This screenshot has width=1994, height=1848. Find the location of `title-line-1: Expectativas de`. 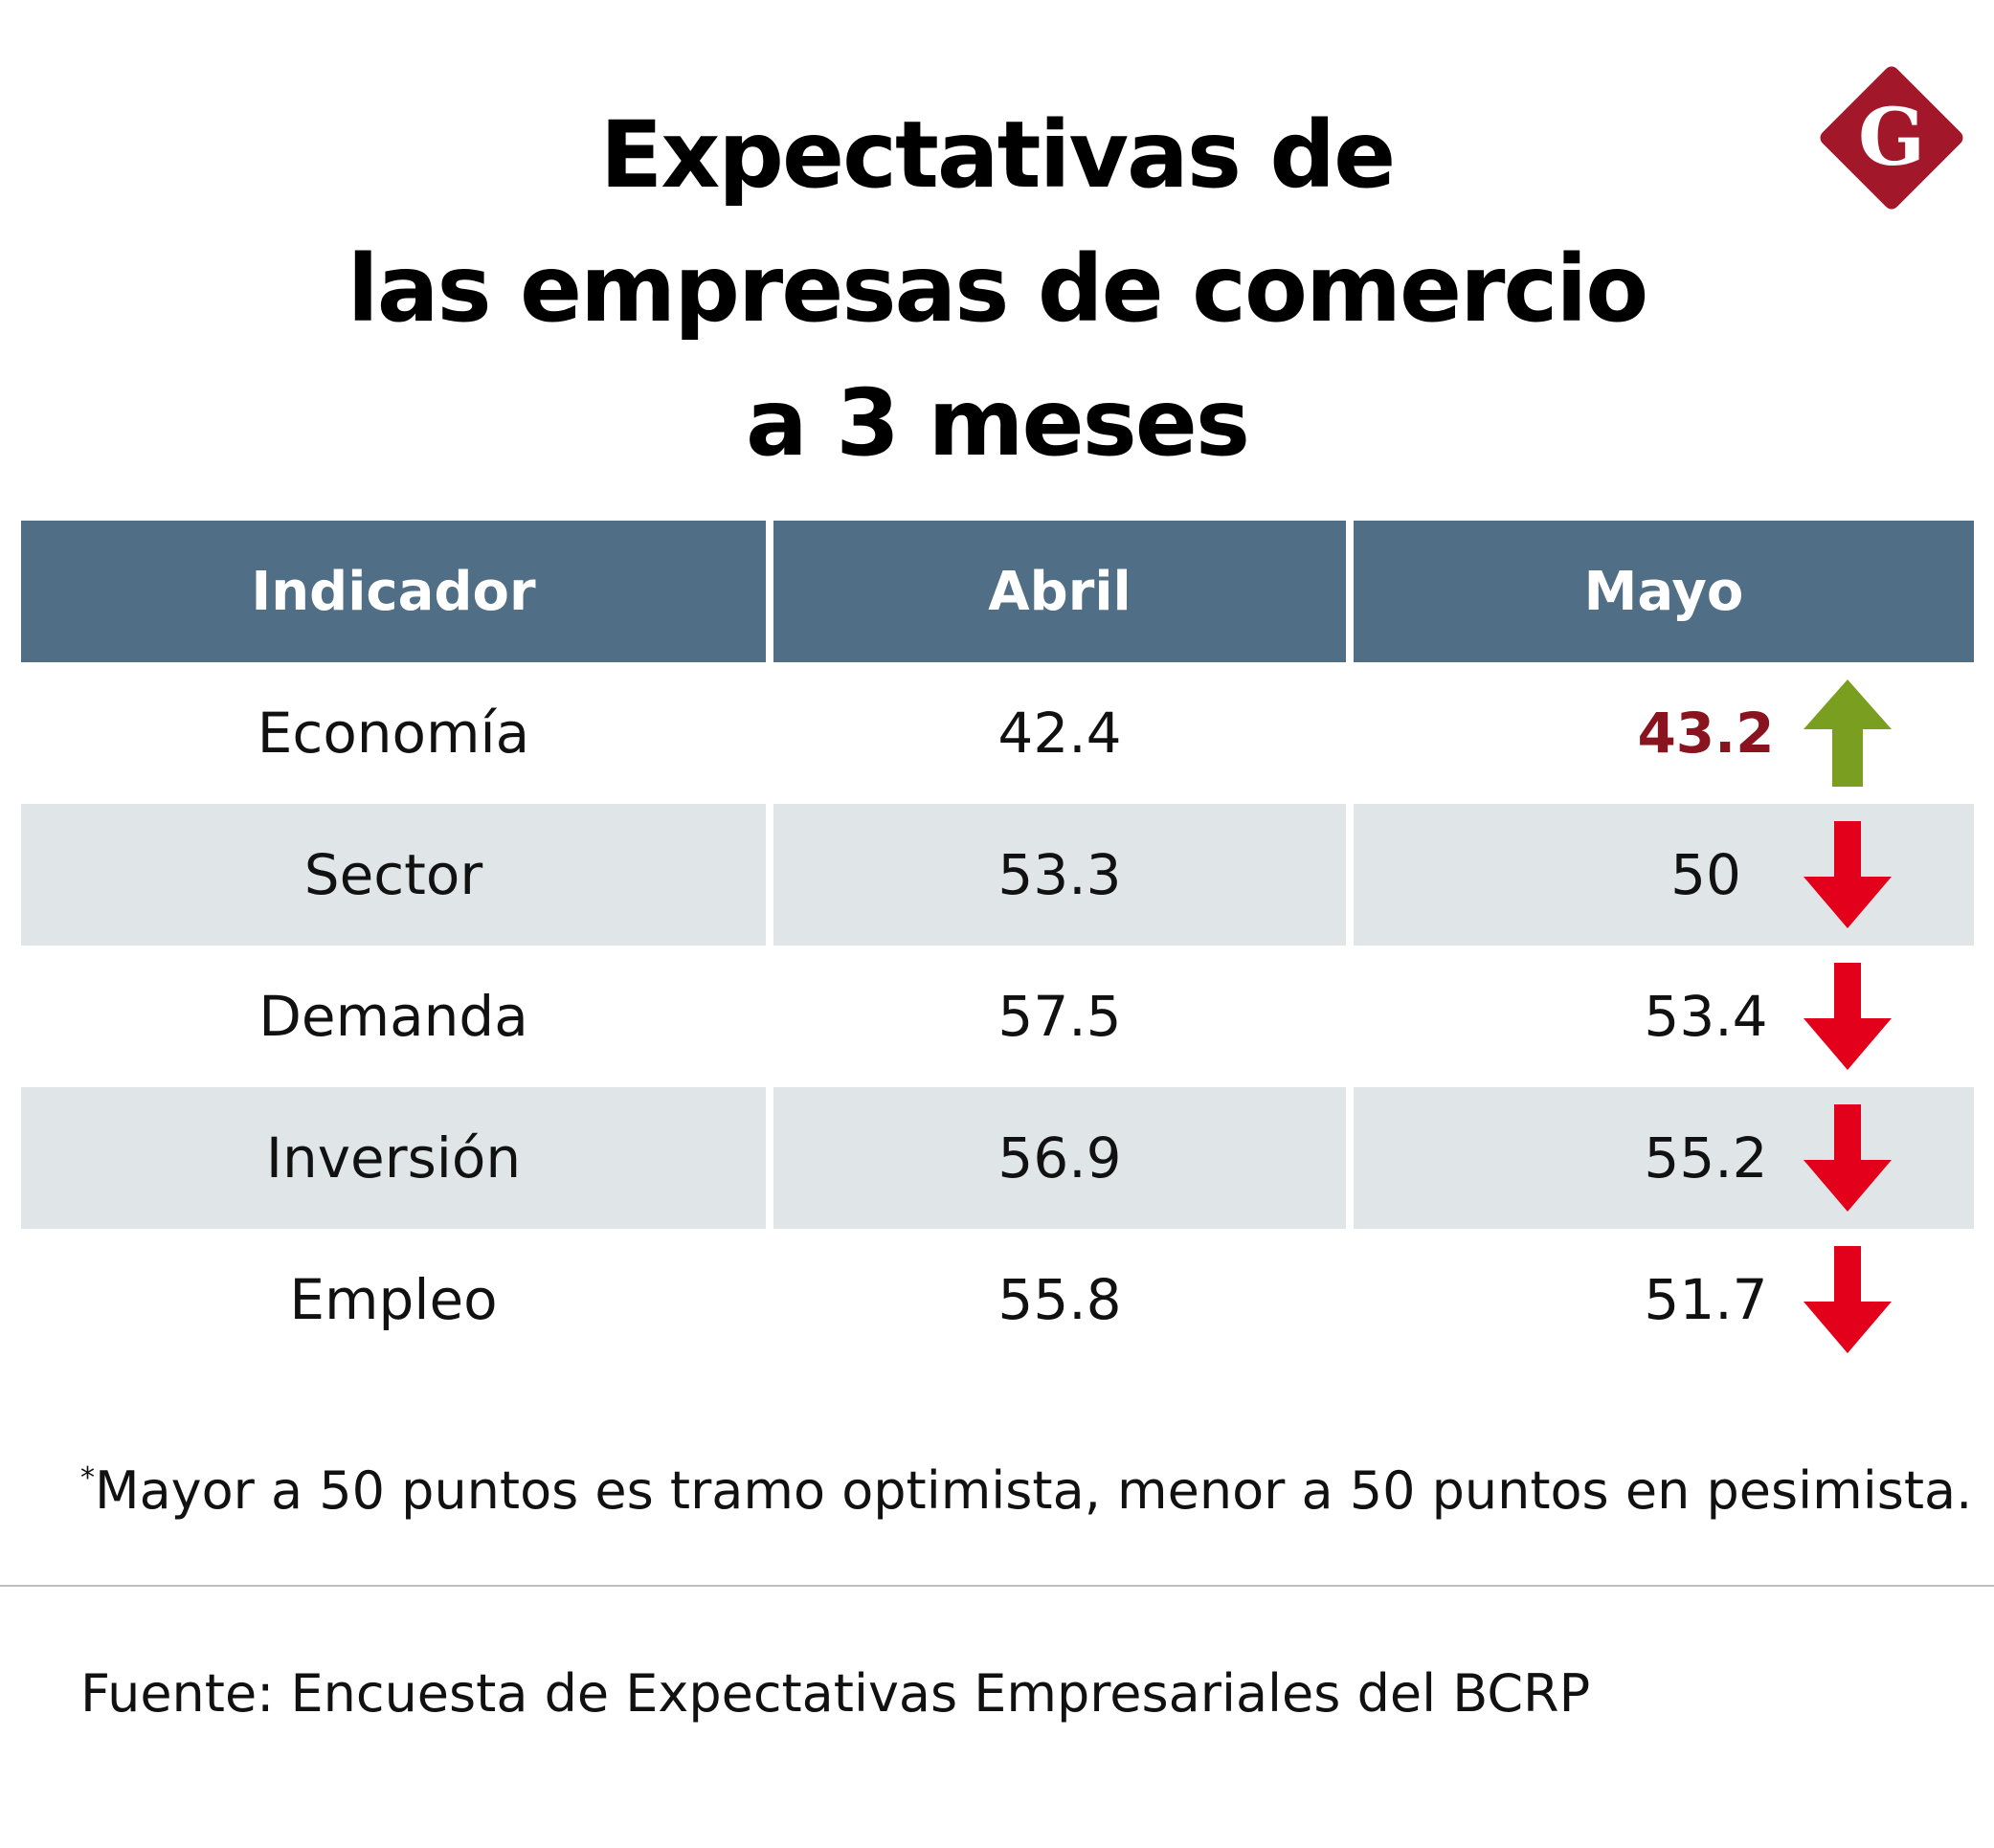

title-line-1: Expectativas de is located at coordinates (998, 155).